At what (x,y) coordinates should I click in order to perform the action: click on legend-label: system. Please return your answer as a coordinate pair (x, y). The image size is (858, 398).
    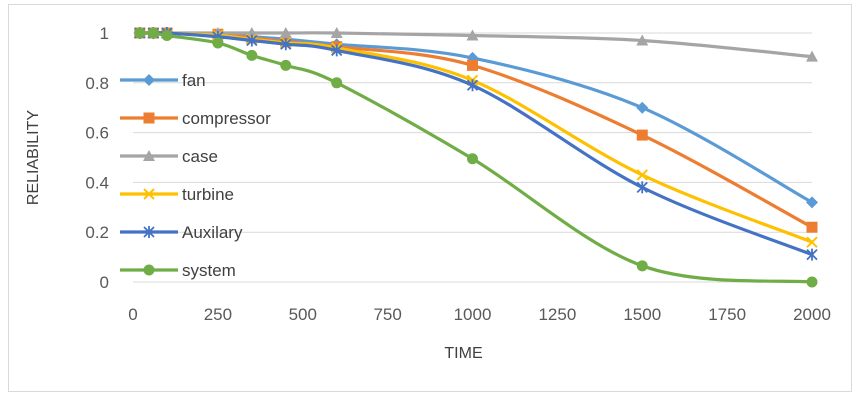
    Looking at the image, I should click on (209, 270).